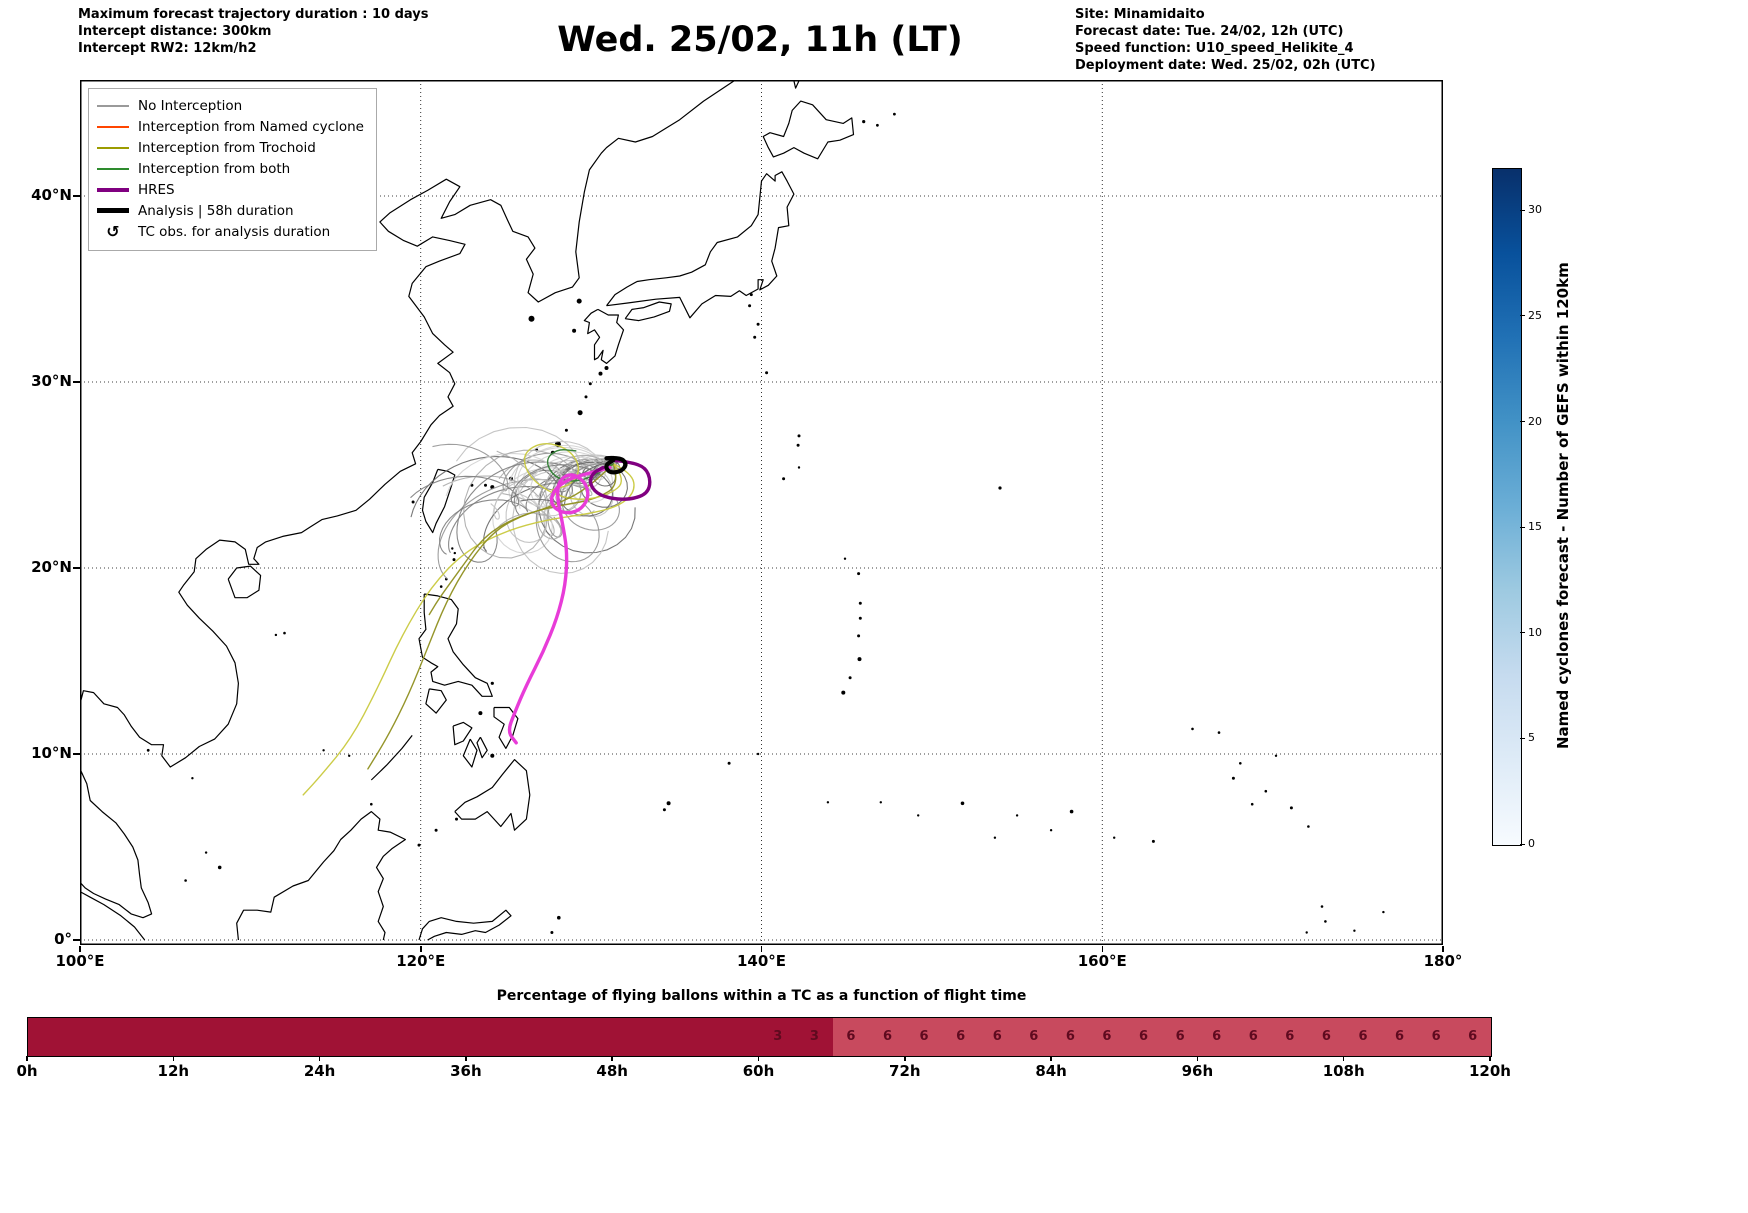  I want to click on legend-item-label: HRES, so click(156, 189).